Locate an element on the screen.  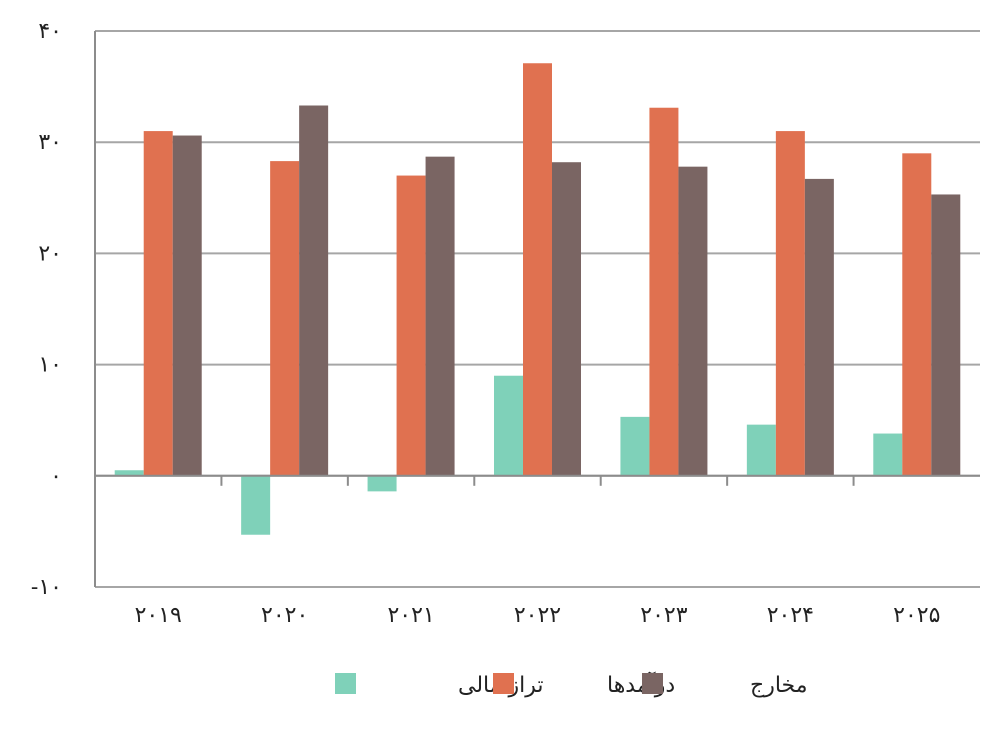
y-tick-label: ۰ is located at coordinates (56, 476).